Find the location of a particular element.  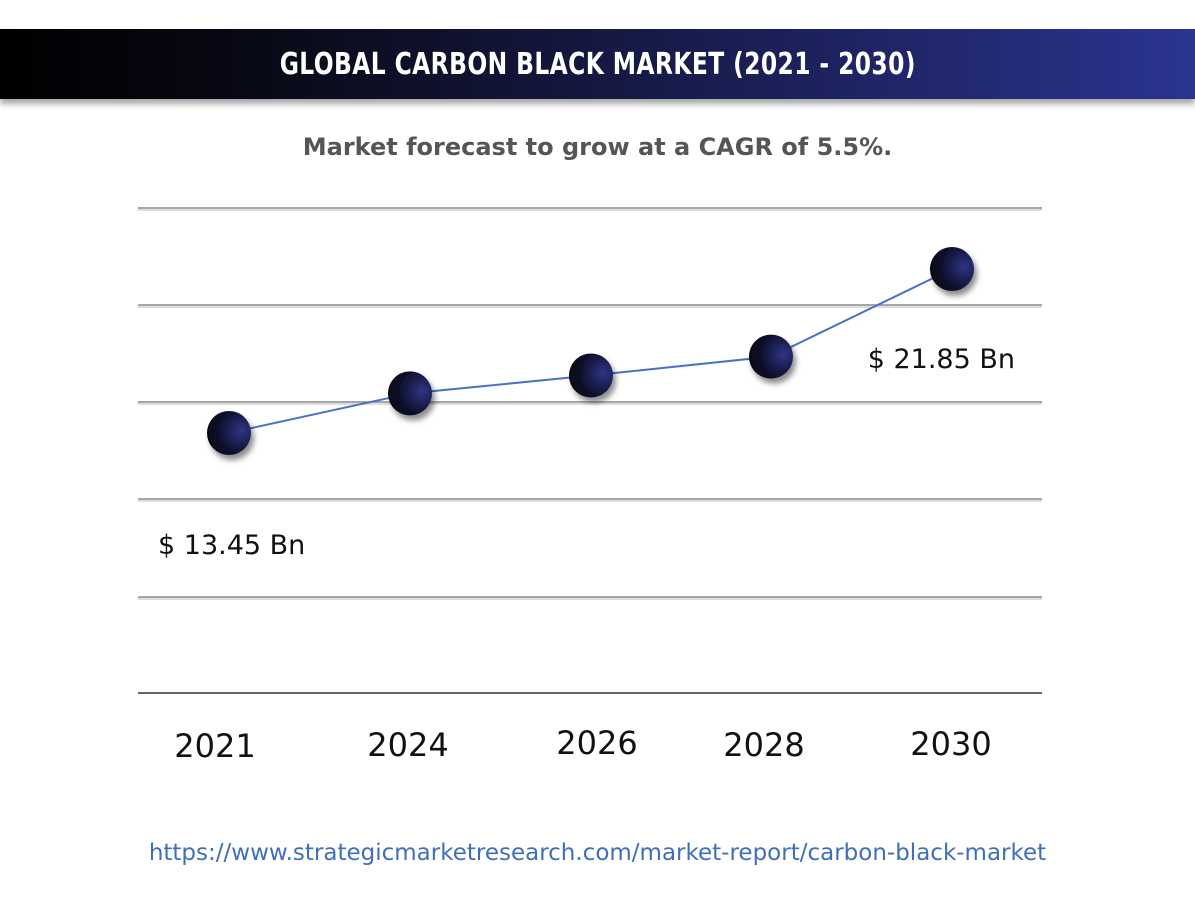

data-point-marker-2021 is located at coordinates (229, 433).